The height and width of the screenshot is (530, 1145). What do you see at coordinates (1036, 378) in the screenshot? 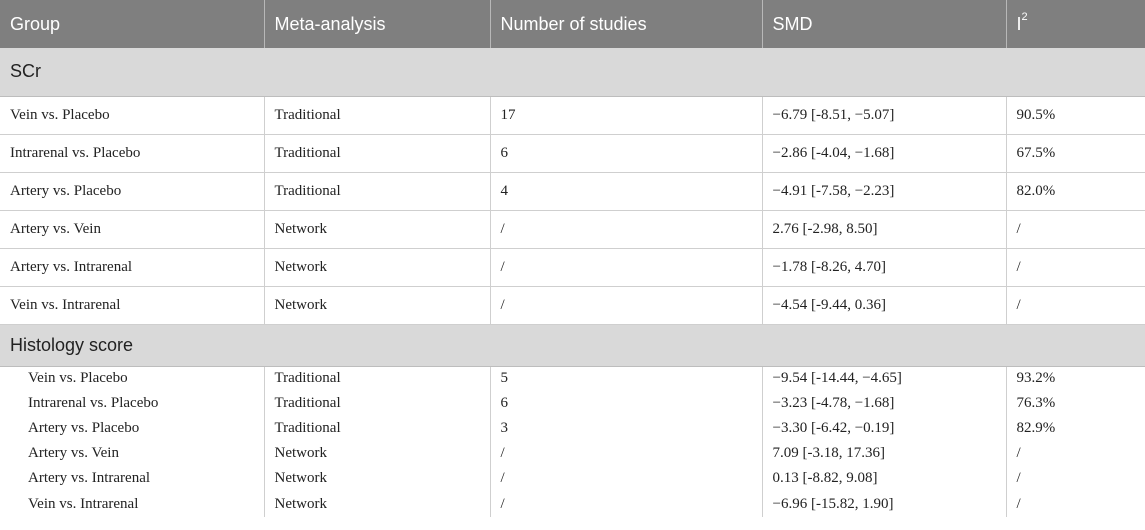
I see `cell-i2: 93.2%` at bounding box center [1036, 378].